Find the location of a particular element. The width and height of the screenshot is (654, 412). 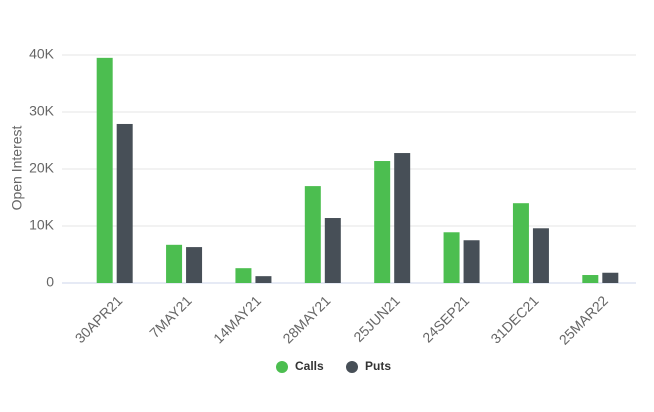

x-tick-label: 24SEP21 is located at coordinates (445, 318).